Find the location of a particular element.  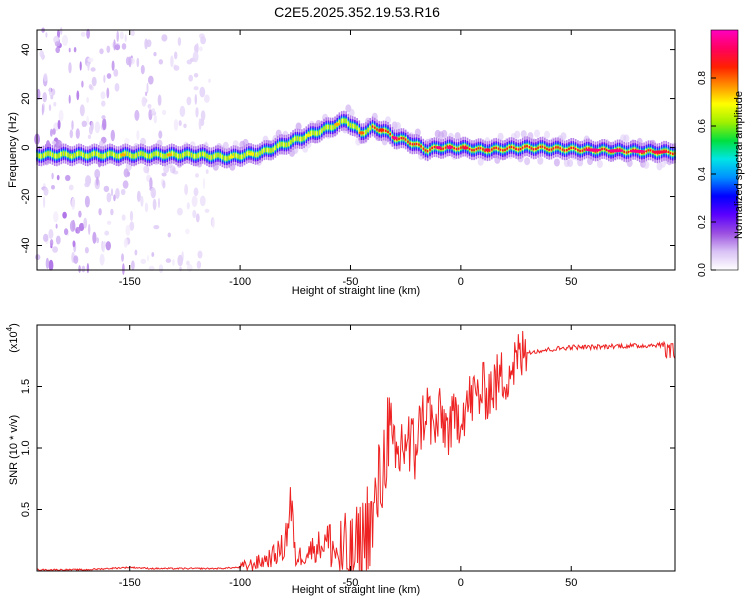

figure-title: C2E5.2025.352.19.53.R16 is located at coordinates (357, 12).